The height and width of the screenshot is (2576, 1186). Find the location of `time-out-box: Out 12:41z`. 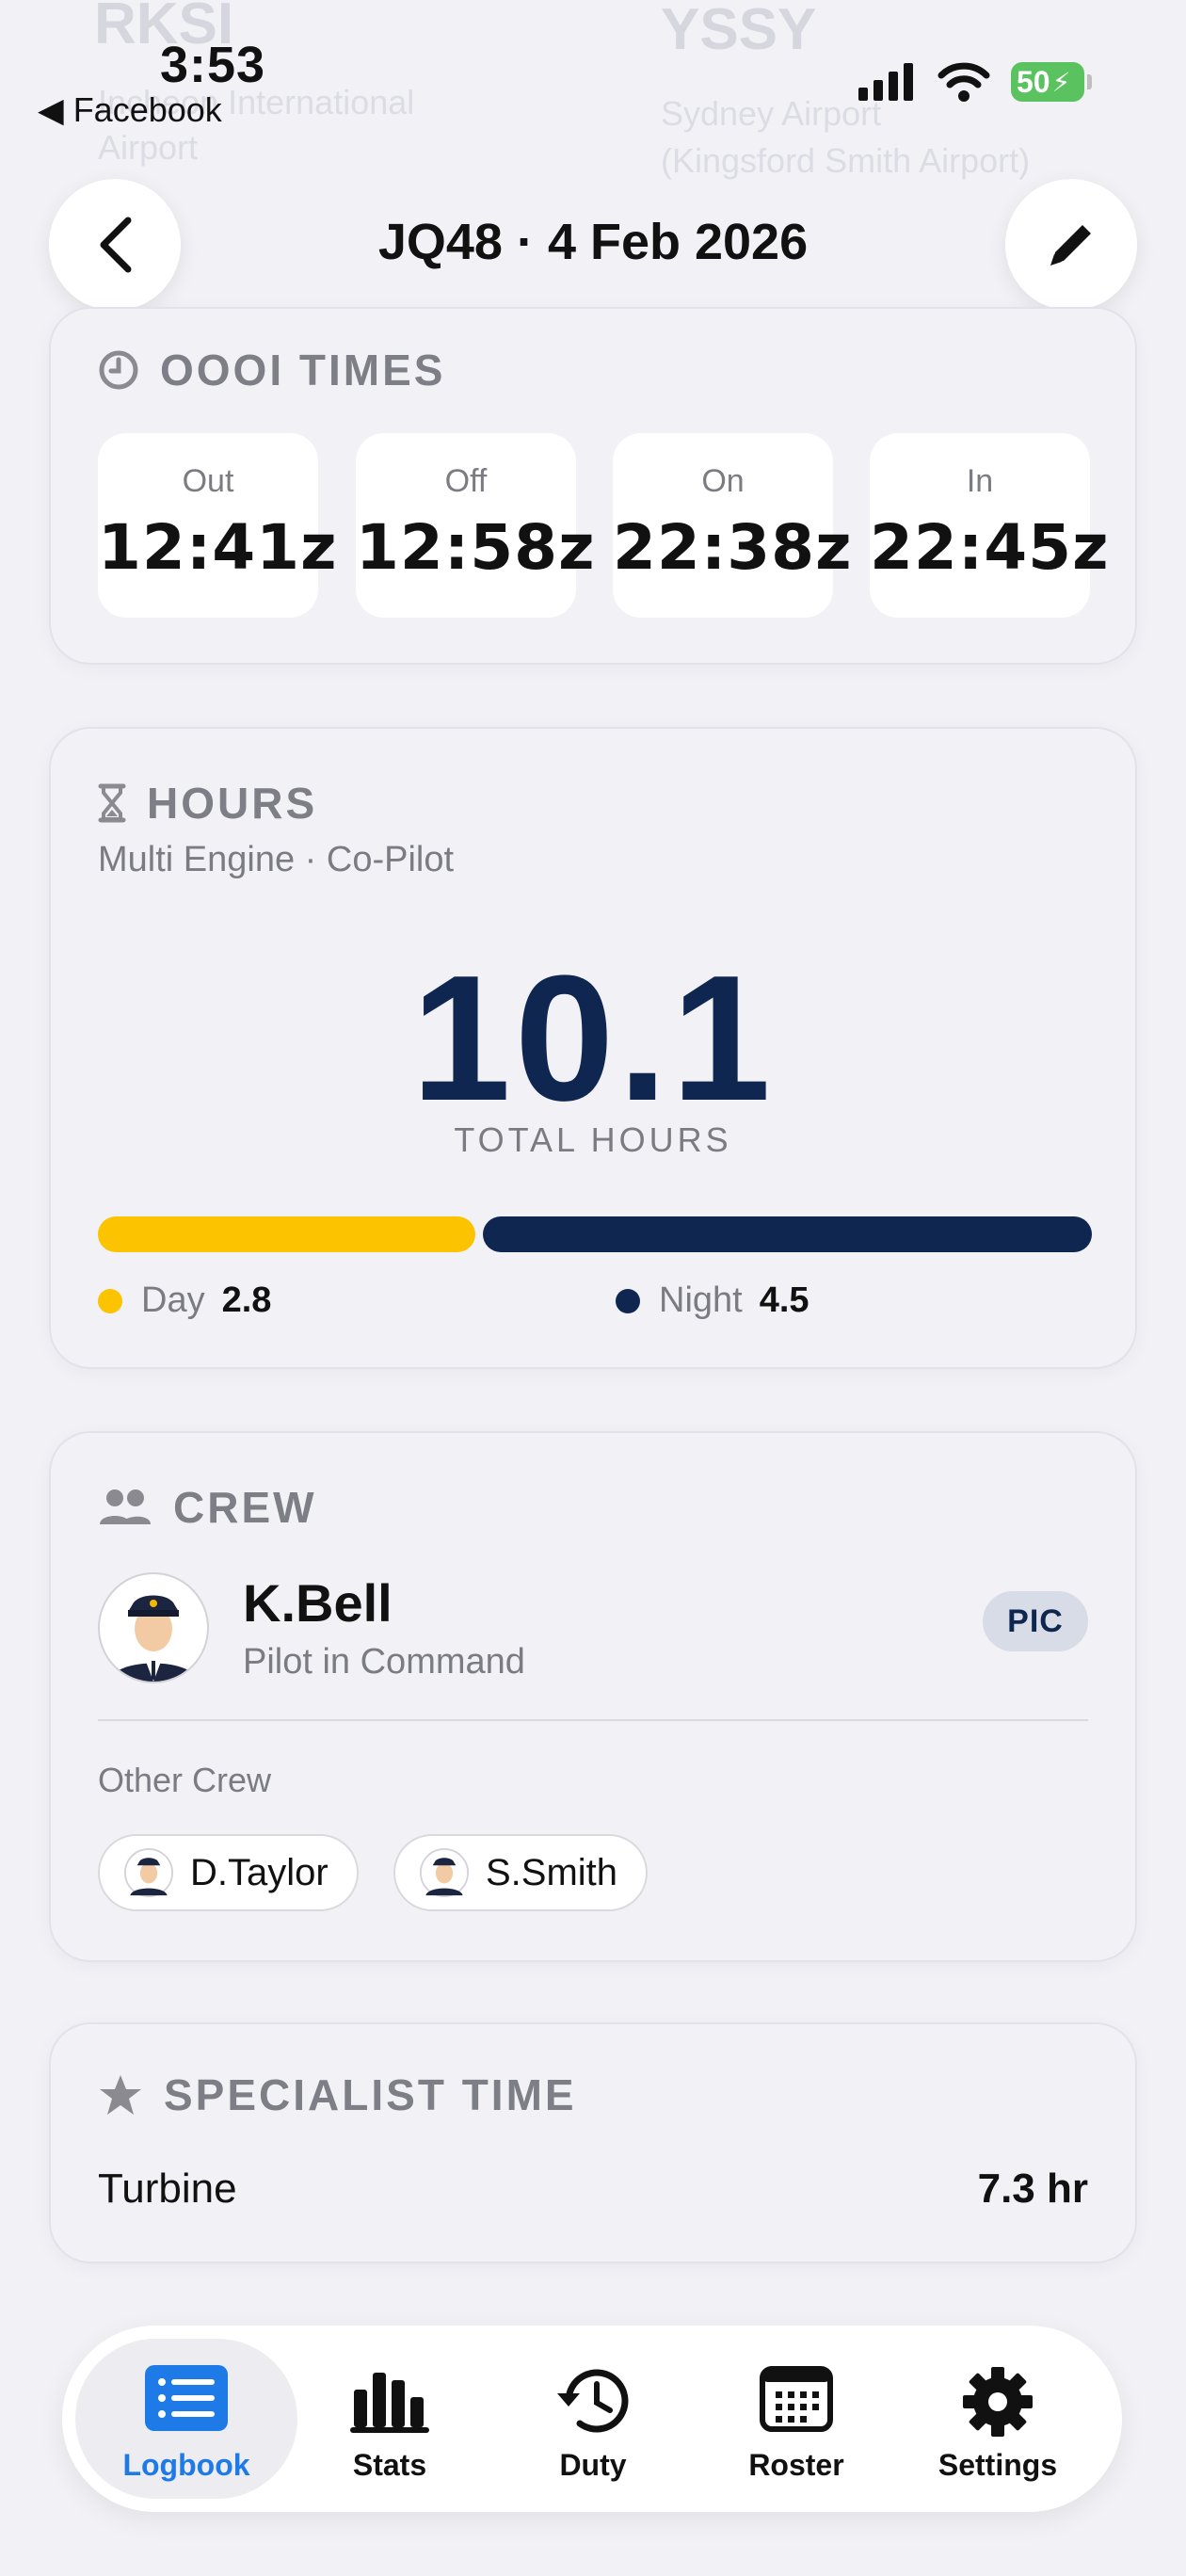

time-out-box: Out 12:41z is located at coordinates (218, 525).